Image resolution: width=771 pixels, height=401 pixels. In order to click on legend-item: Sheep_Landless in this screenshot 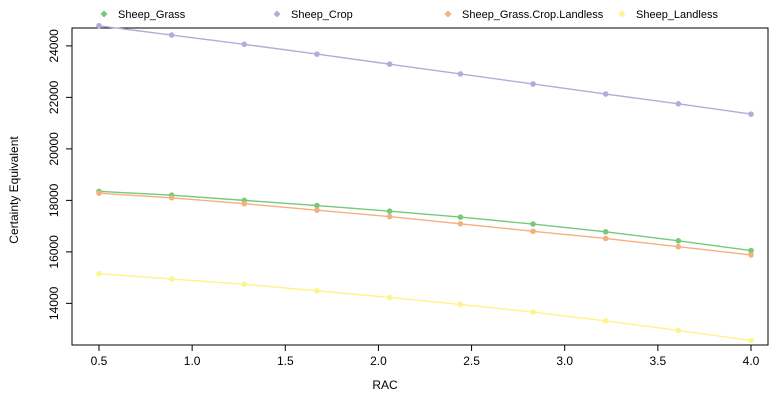, I will do `click(668, 15)`.